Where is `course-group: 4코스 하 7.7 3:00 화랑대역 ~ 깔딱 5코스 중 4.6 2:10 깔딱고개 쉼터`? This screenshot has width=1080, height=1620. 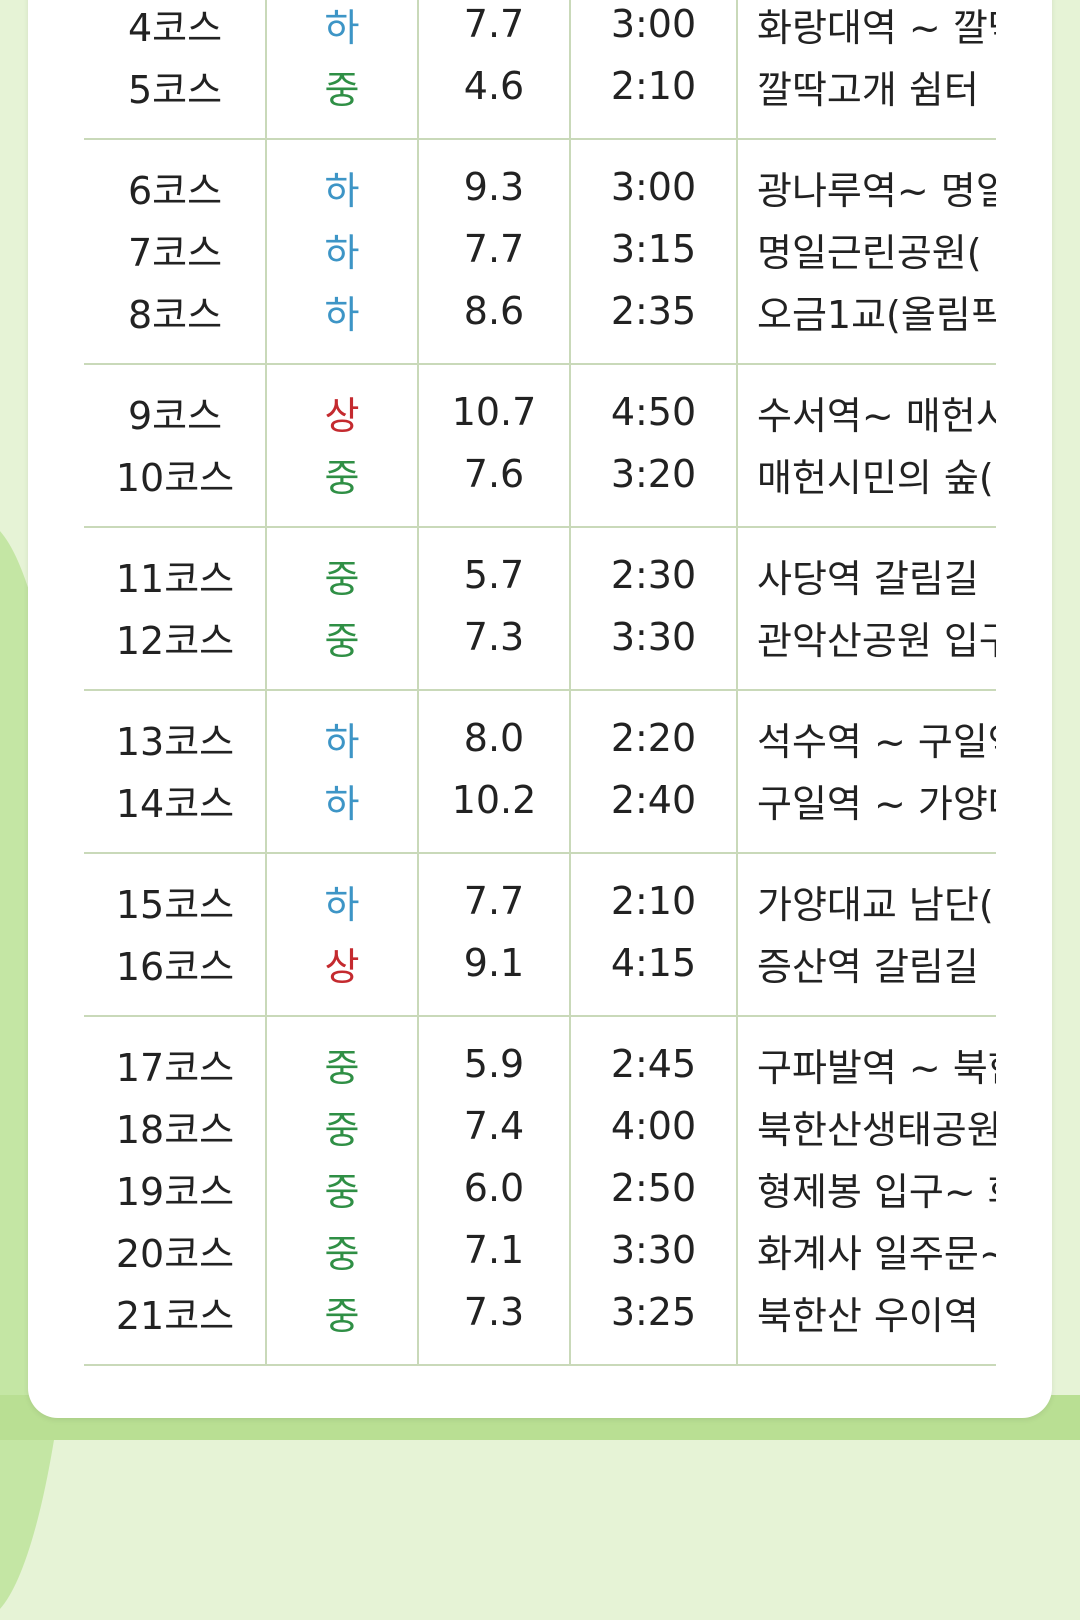 course-group: 4코스 하 7.7 3:00 화랑대역 ~ 깔딱 5코스 중 4.6 2:10 깔딱고개 쉼터 is located at coordinates (540, 70).